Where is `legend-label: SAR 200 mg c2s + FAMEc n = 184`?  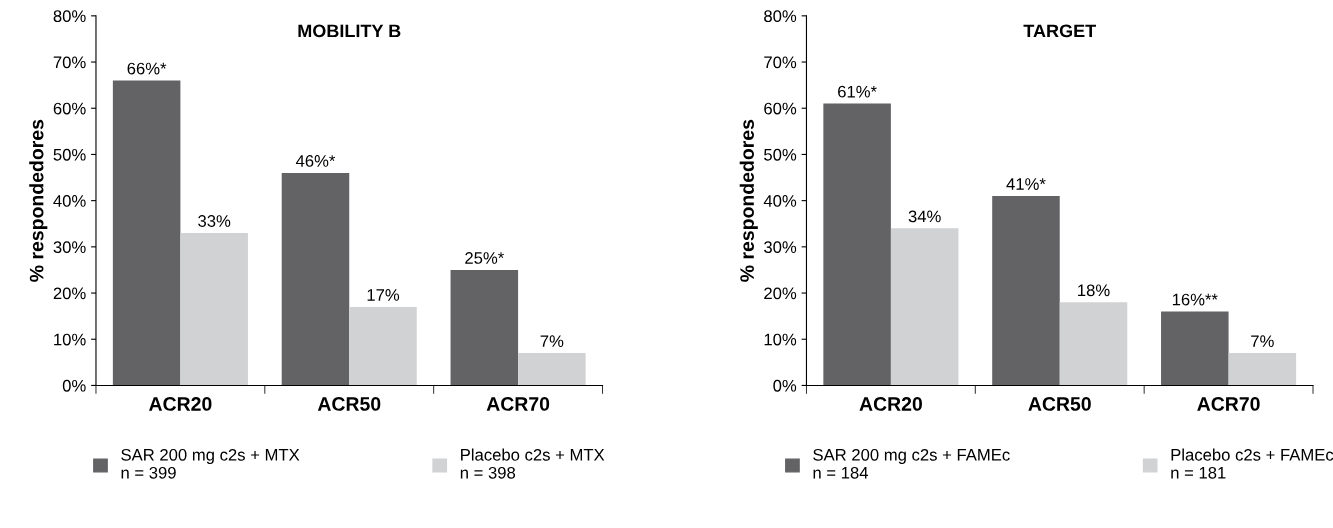
legend-label: SAR 200 mg c2s + FAMEc n = 184 is located at coordinates (911, 463).